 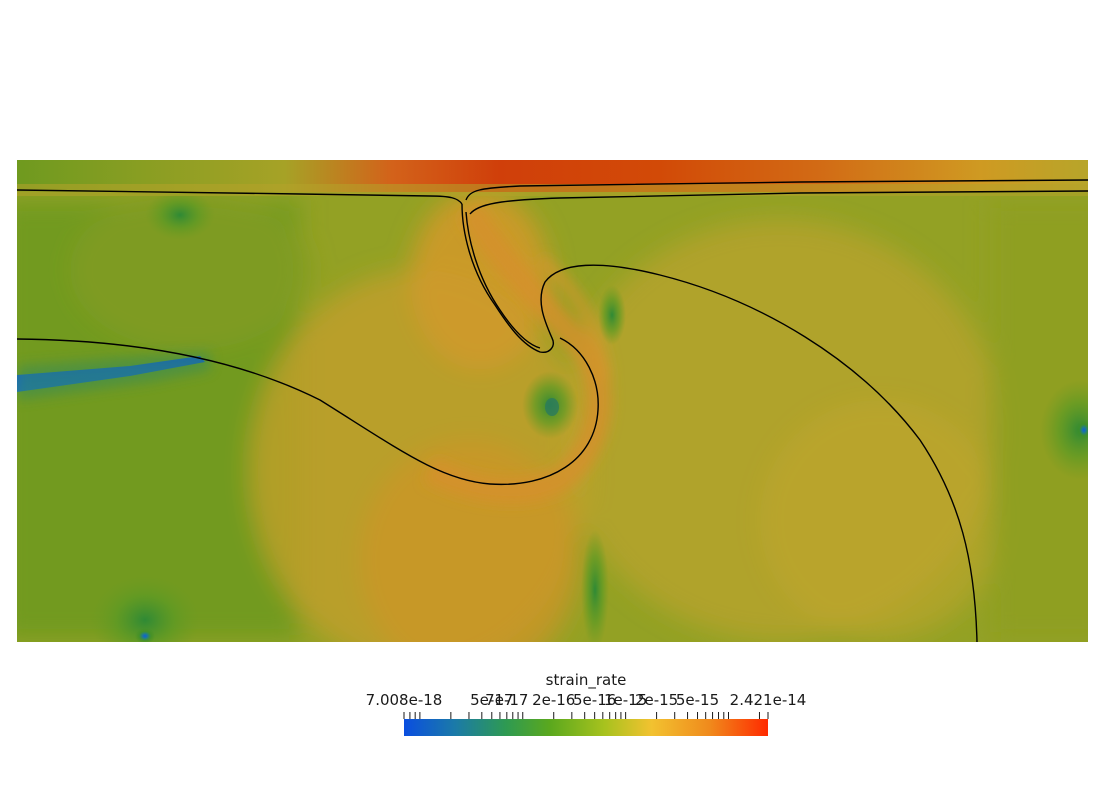 What do you see at coordinates (586, 715) in the screenshot?
I see `colorbar-ticks` at bounding box center [586, 715].